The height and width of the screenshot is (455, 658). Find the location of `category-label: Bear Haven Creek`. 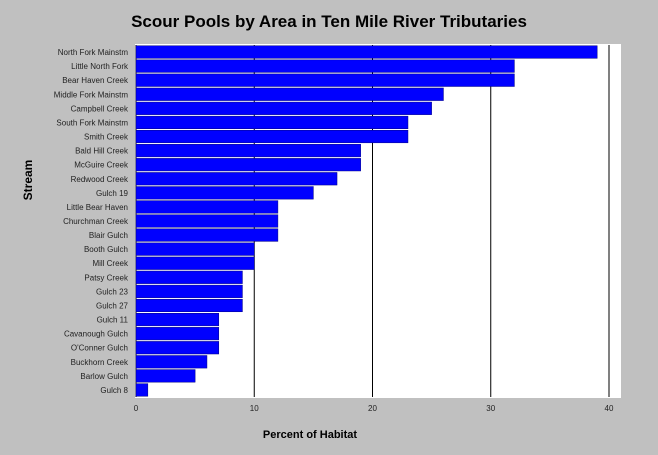

category-label: Bear Haven Creek is located at coordinates (95, 80).